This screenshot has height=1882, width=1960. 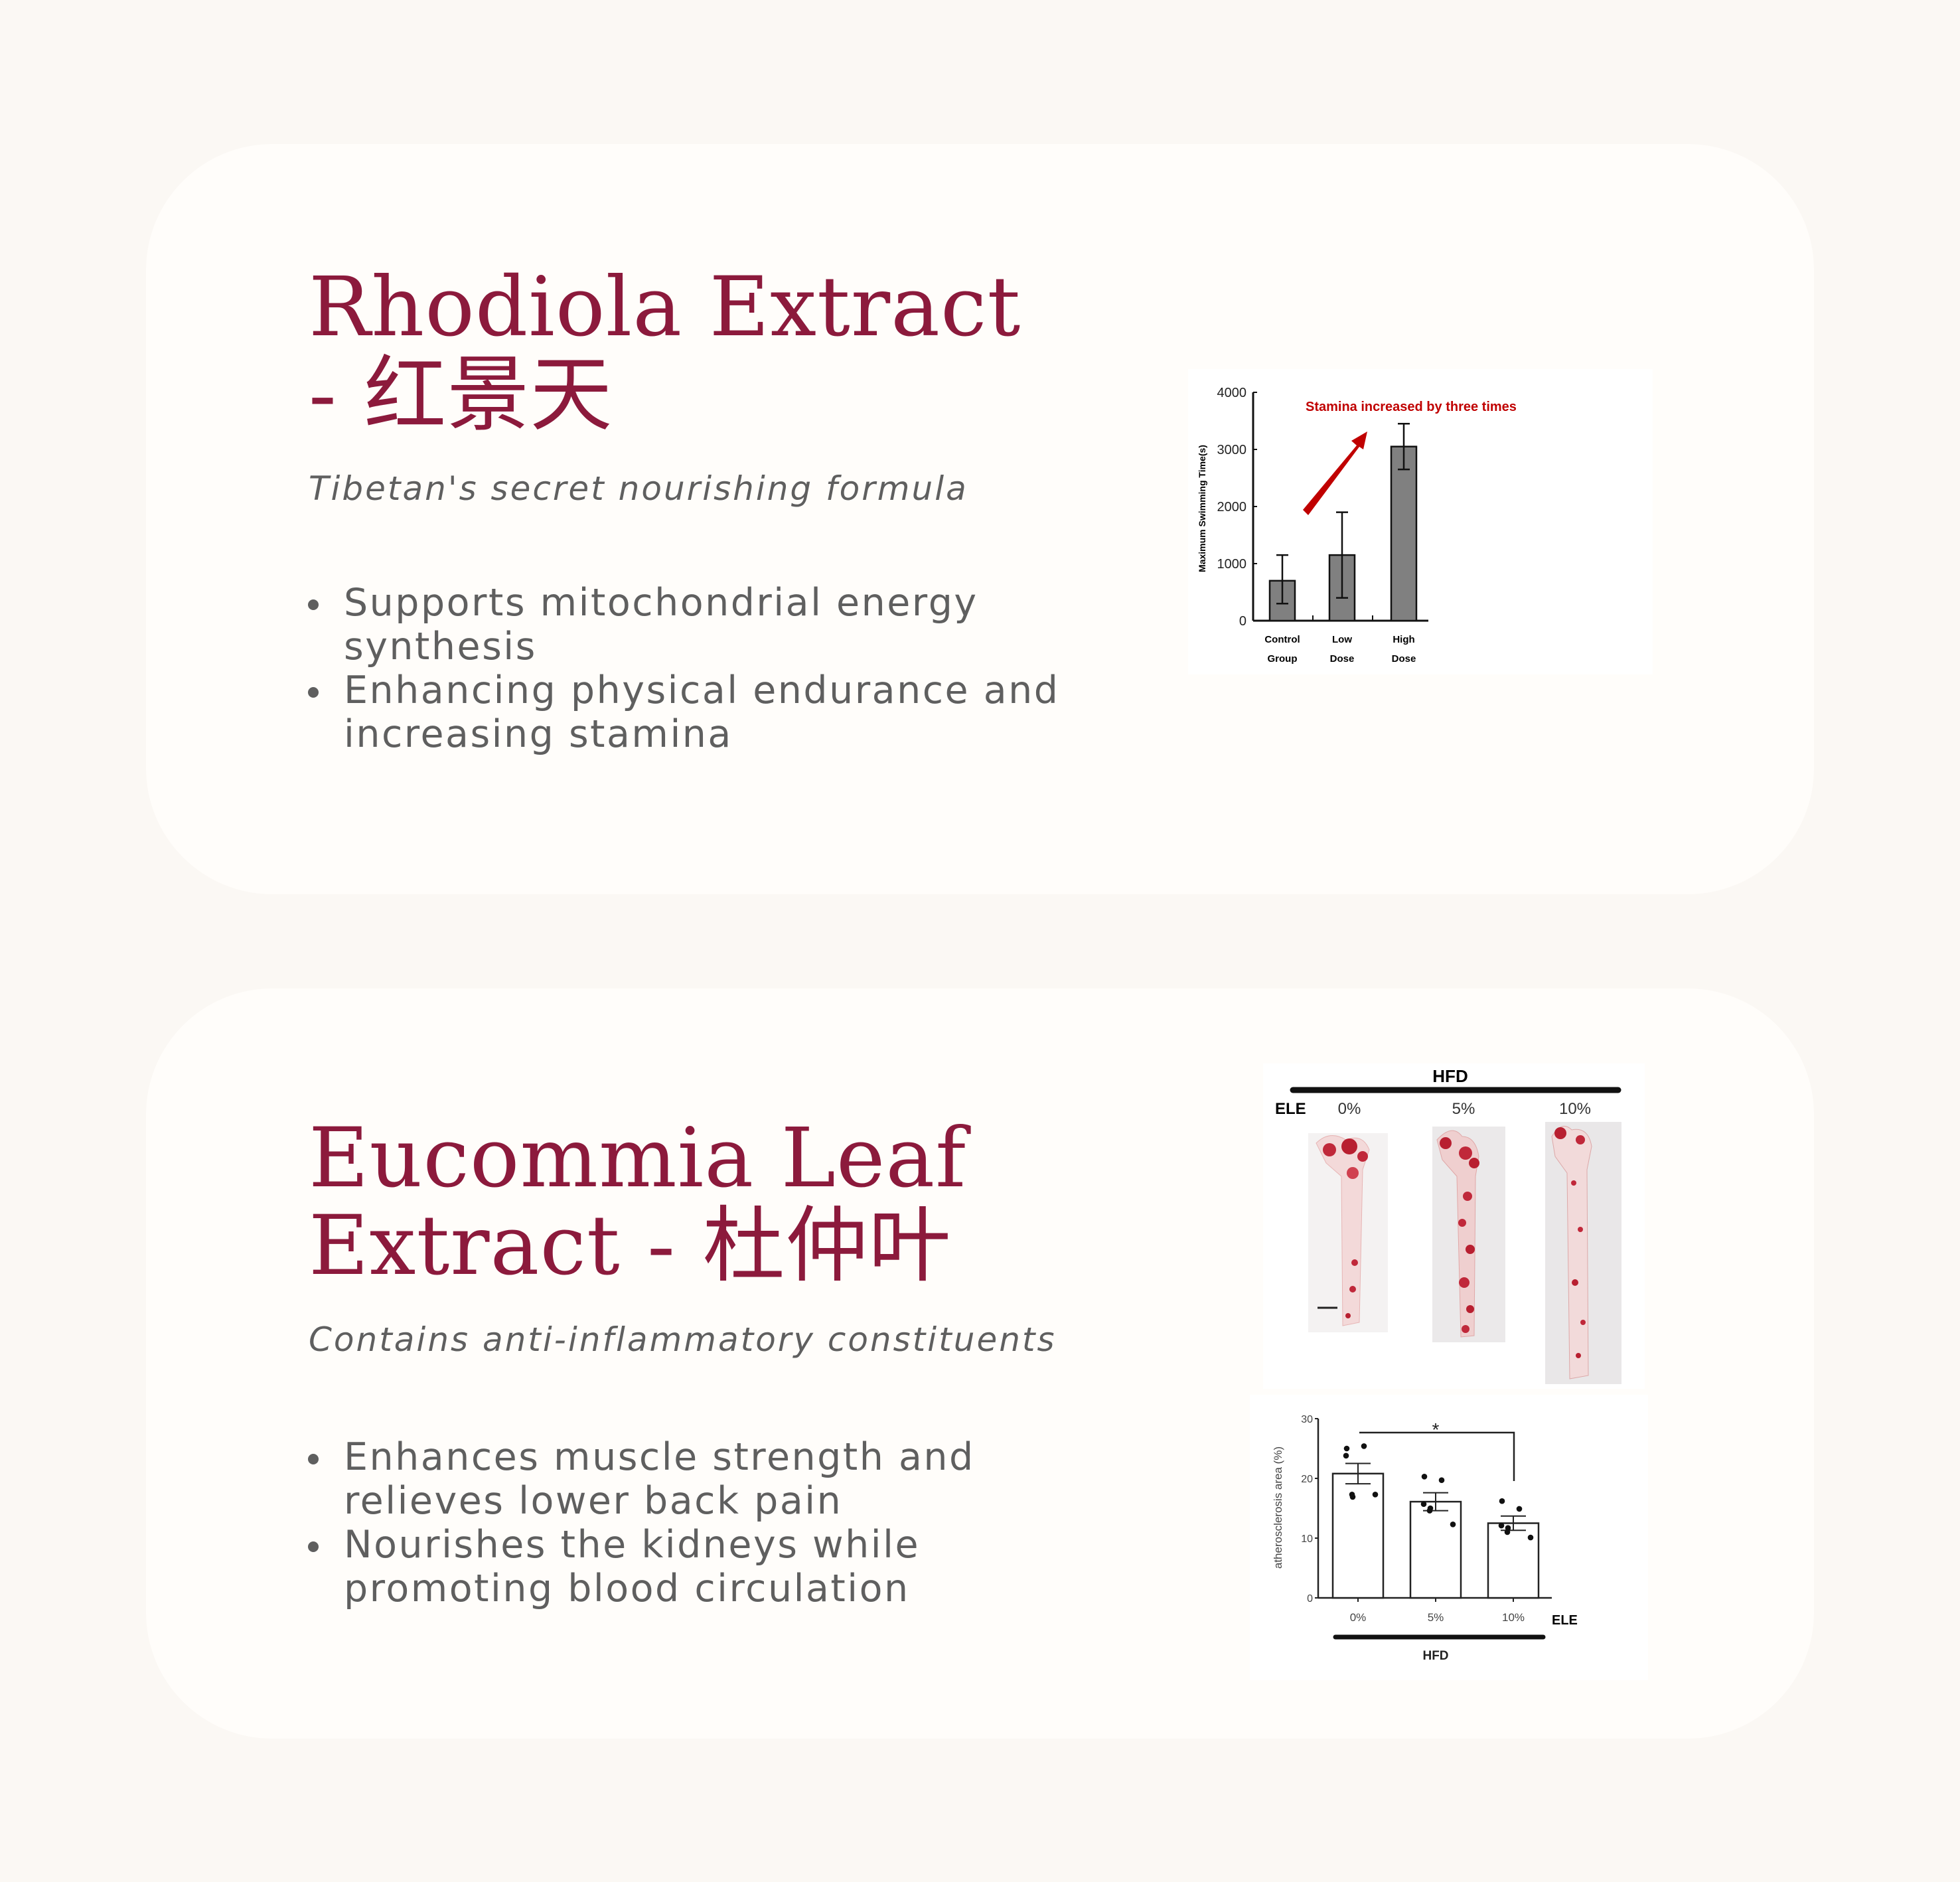 What do you see at coordinates (1307, 1539) in the screenshot?
I see `y-tick-label: 10` at bounding box center [1307, 1539].